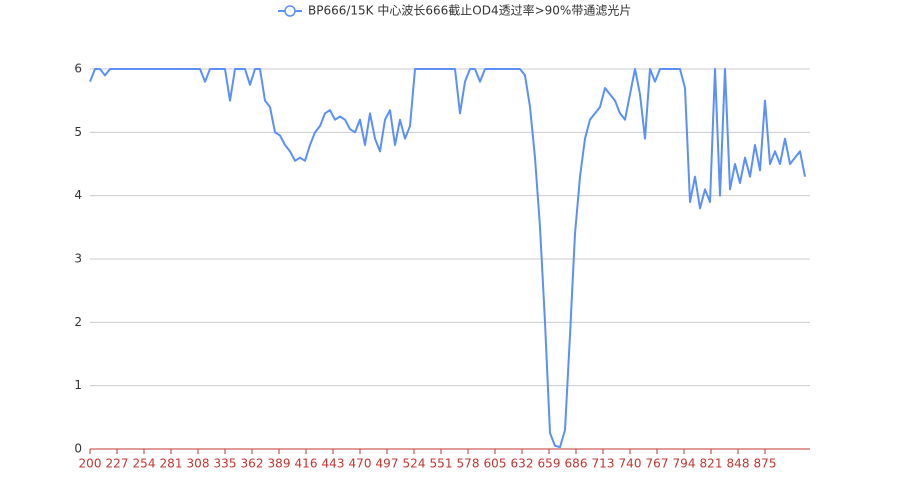  Describe the element at coordinates (495, 464) in the screenshot. I see `x-tick-label: 605` at that location.